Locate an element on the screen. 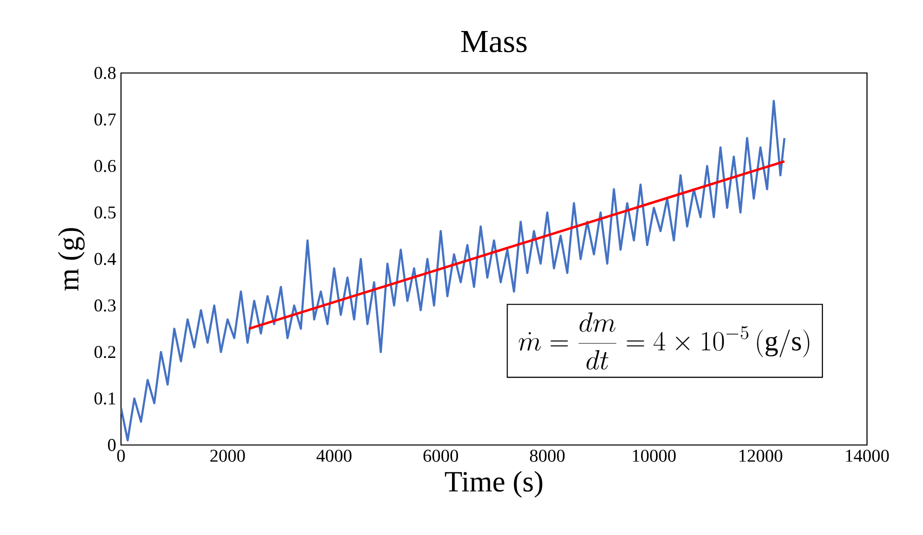 The height and width of the screenshot is (535, 923). x-tick-label: 6000 is located at coordinates (440, 456).